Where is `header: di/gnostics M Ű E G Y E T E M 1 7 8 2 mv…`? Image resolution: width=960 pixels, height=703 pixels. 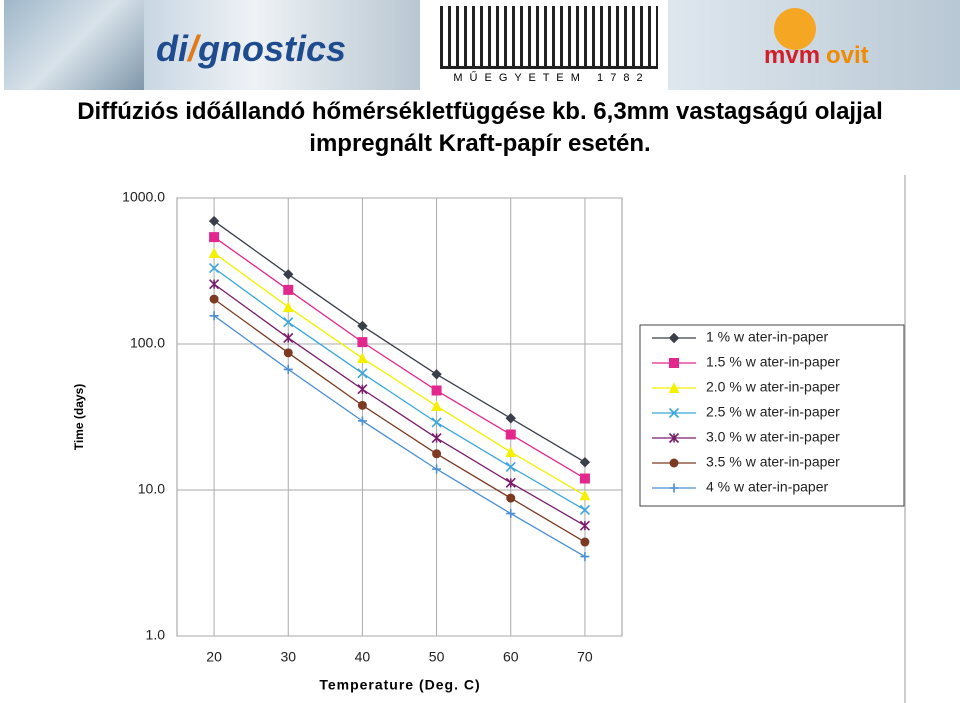 header: di/gnostics M Ű E G Y E T E M 1 7 8 2 mv… is located at coordinates (480, 46).